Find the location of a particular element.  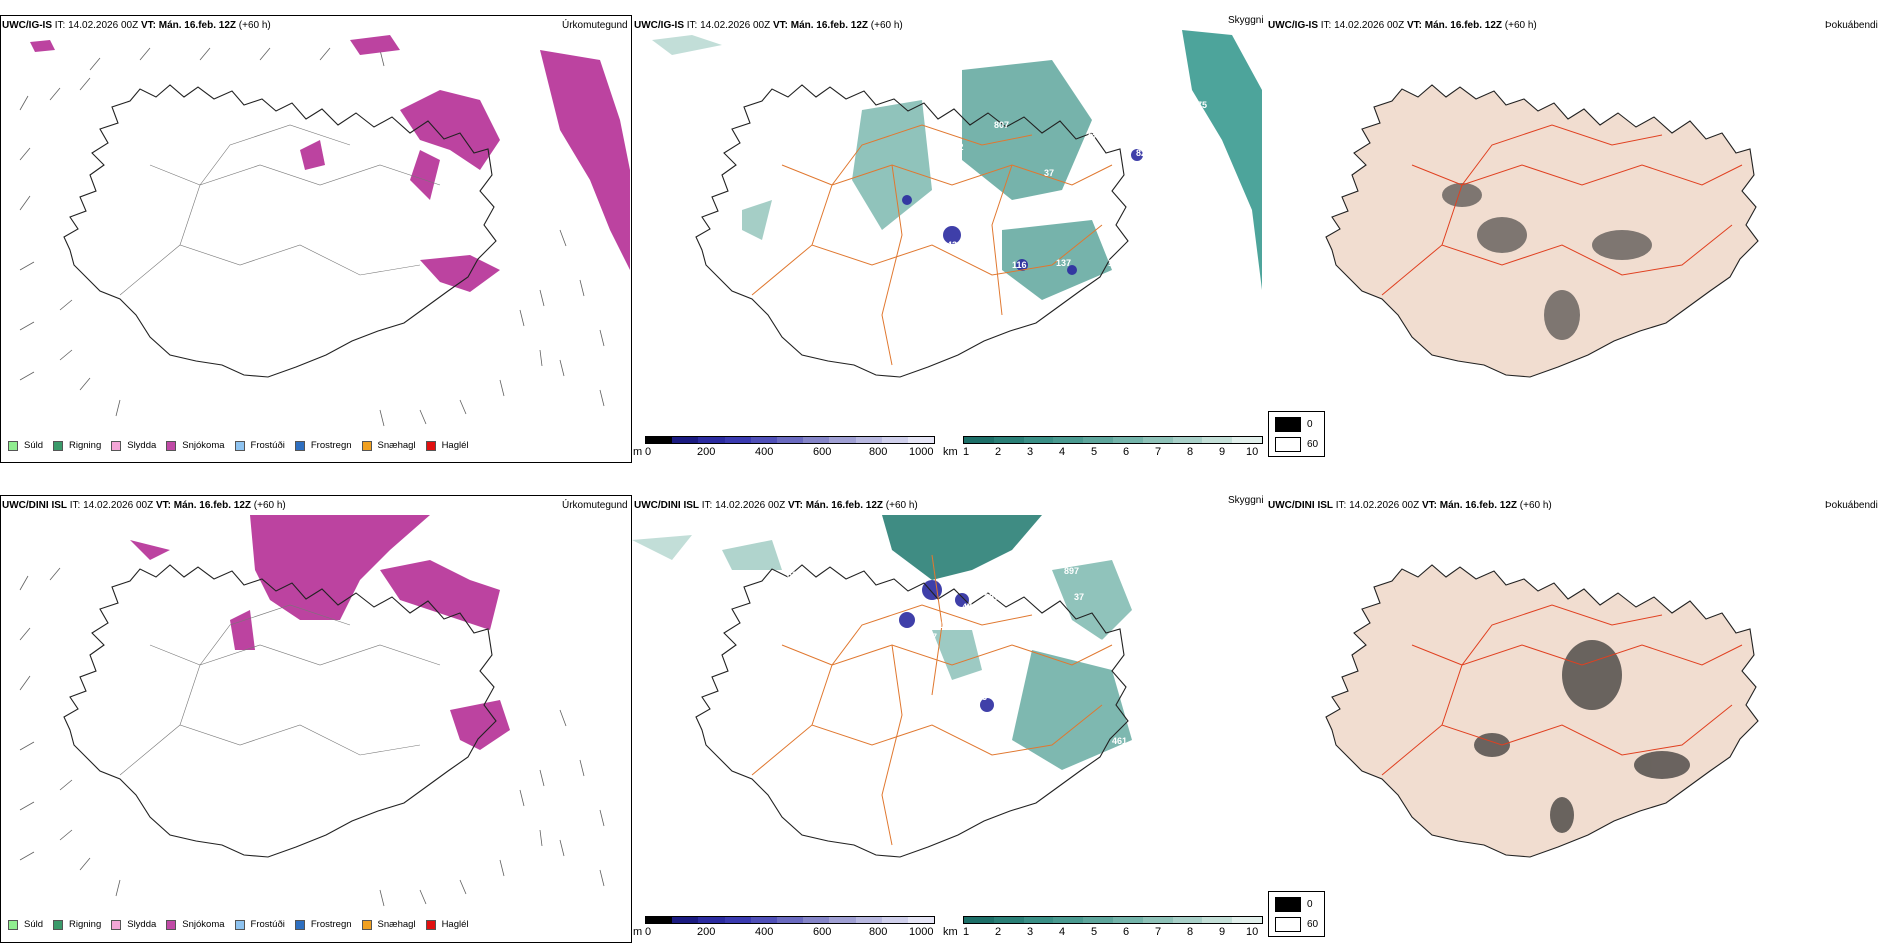

lead-time: (+60 h) is located at coordinates (253, 25).